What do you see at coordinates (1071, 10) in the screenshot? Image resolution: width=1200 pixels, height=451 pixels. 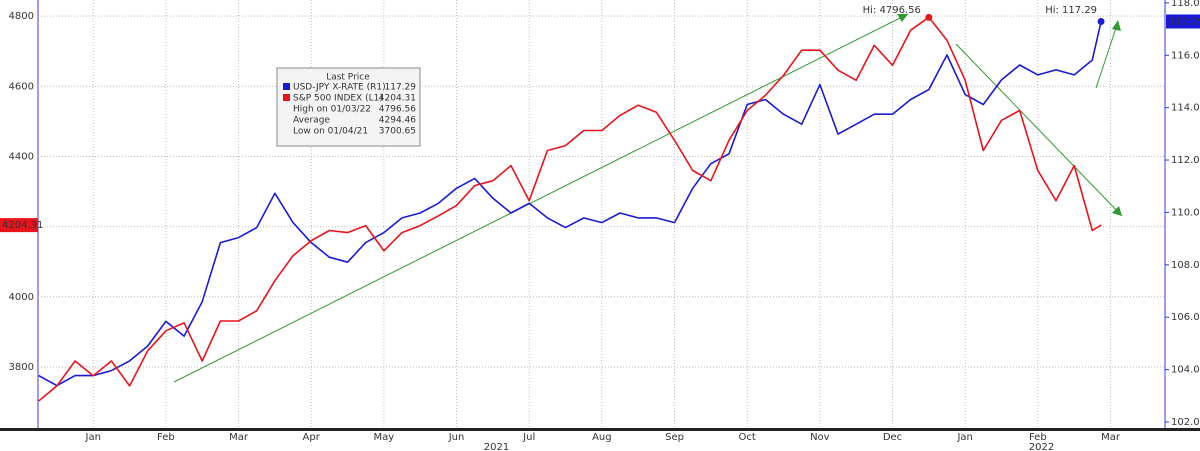 I see `annotation: Hi: 117.29` at bounding box center [1071, 10].